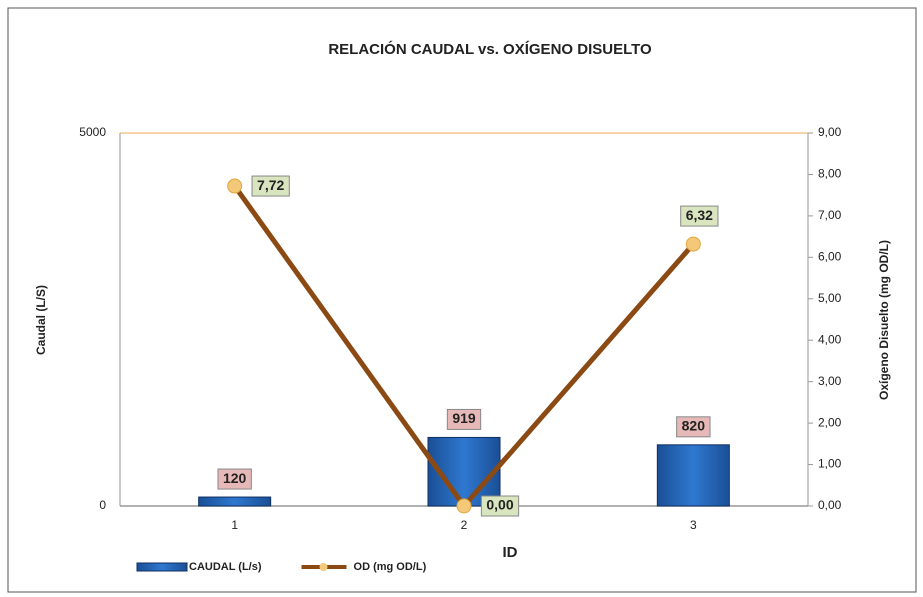 The image size is (923, 597). I want to click on line-label: 6,32, so click(699, 215).